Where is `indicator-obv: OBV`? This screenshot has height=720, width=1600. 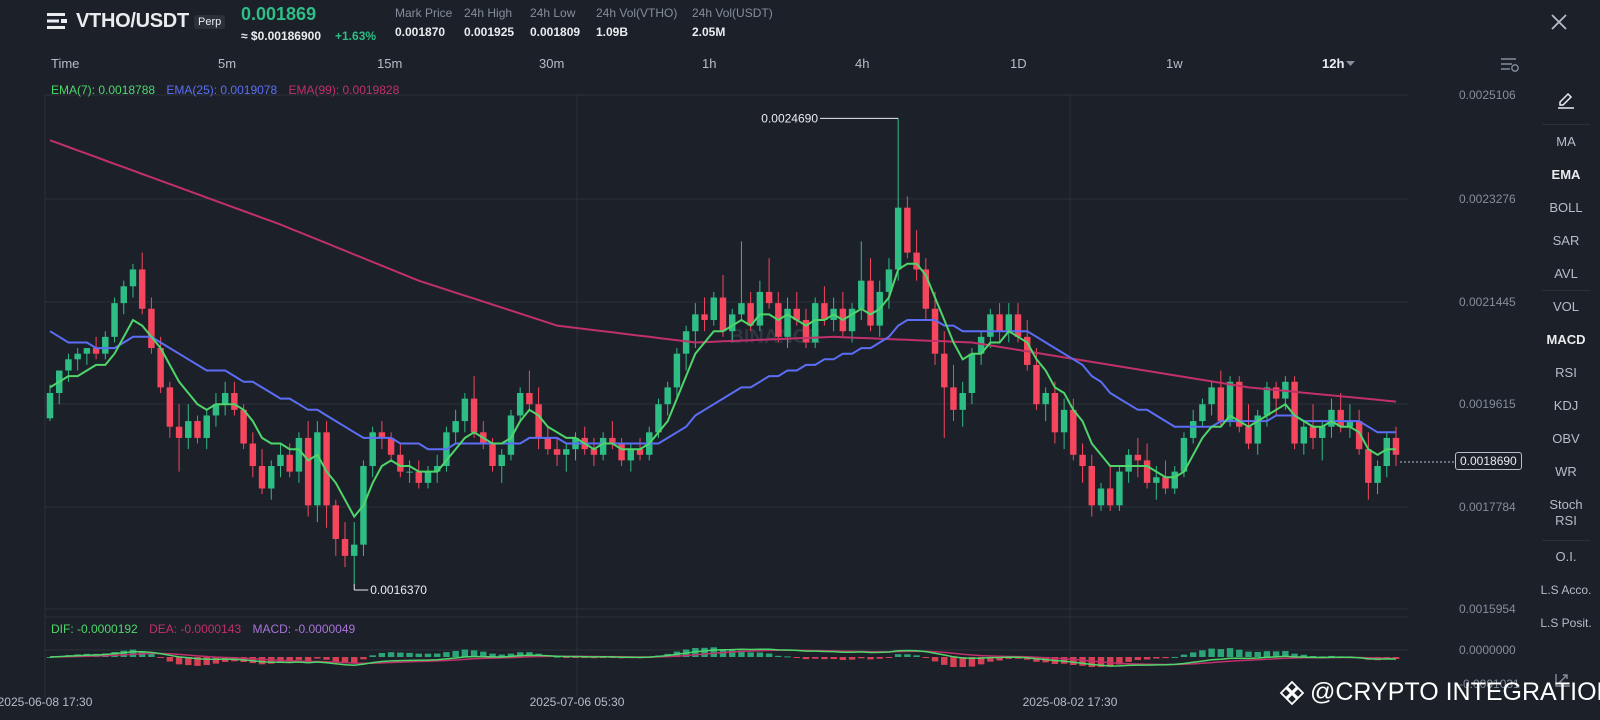
indicator-obv: OBV is located at coordinates (1566, 438).